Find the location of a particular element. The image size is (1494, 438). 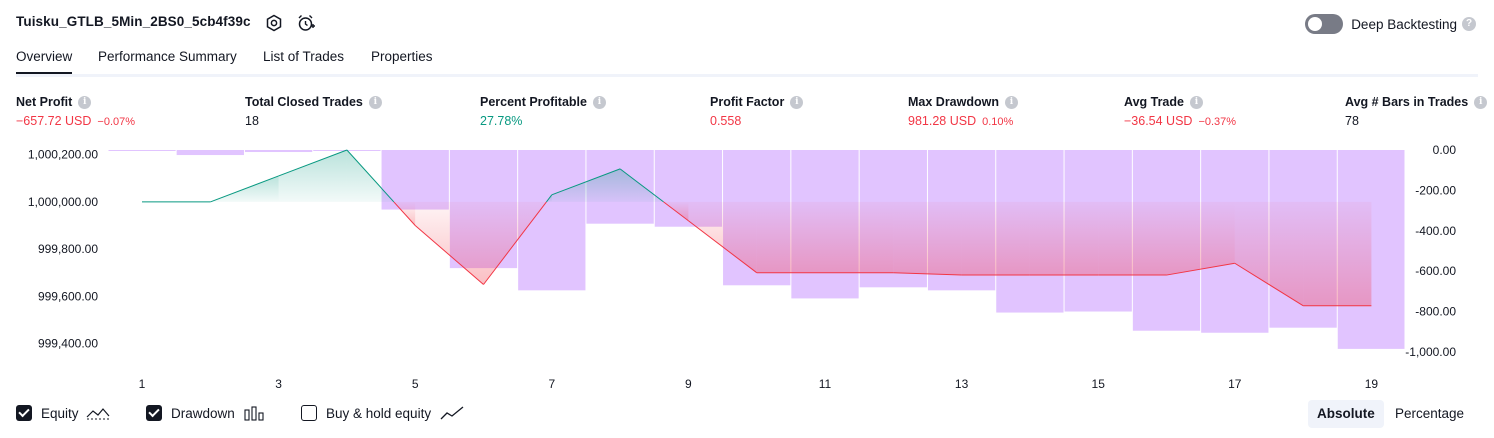

equity-line-icon is located at coordinates (97, 414).